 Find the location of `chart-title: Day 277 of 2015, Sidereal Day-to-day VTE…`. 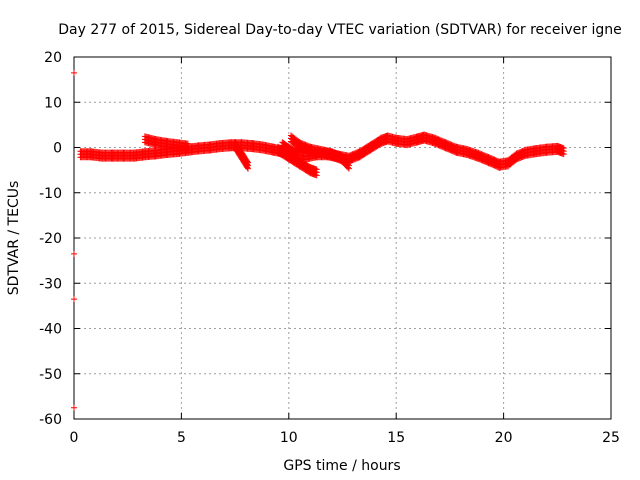

chart-title: Day 277 of 2015, Sidereal Day-to-day VTE… is located at coordinates (339, 30).